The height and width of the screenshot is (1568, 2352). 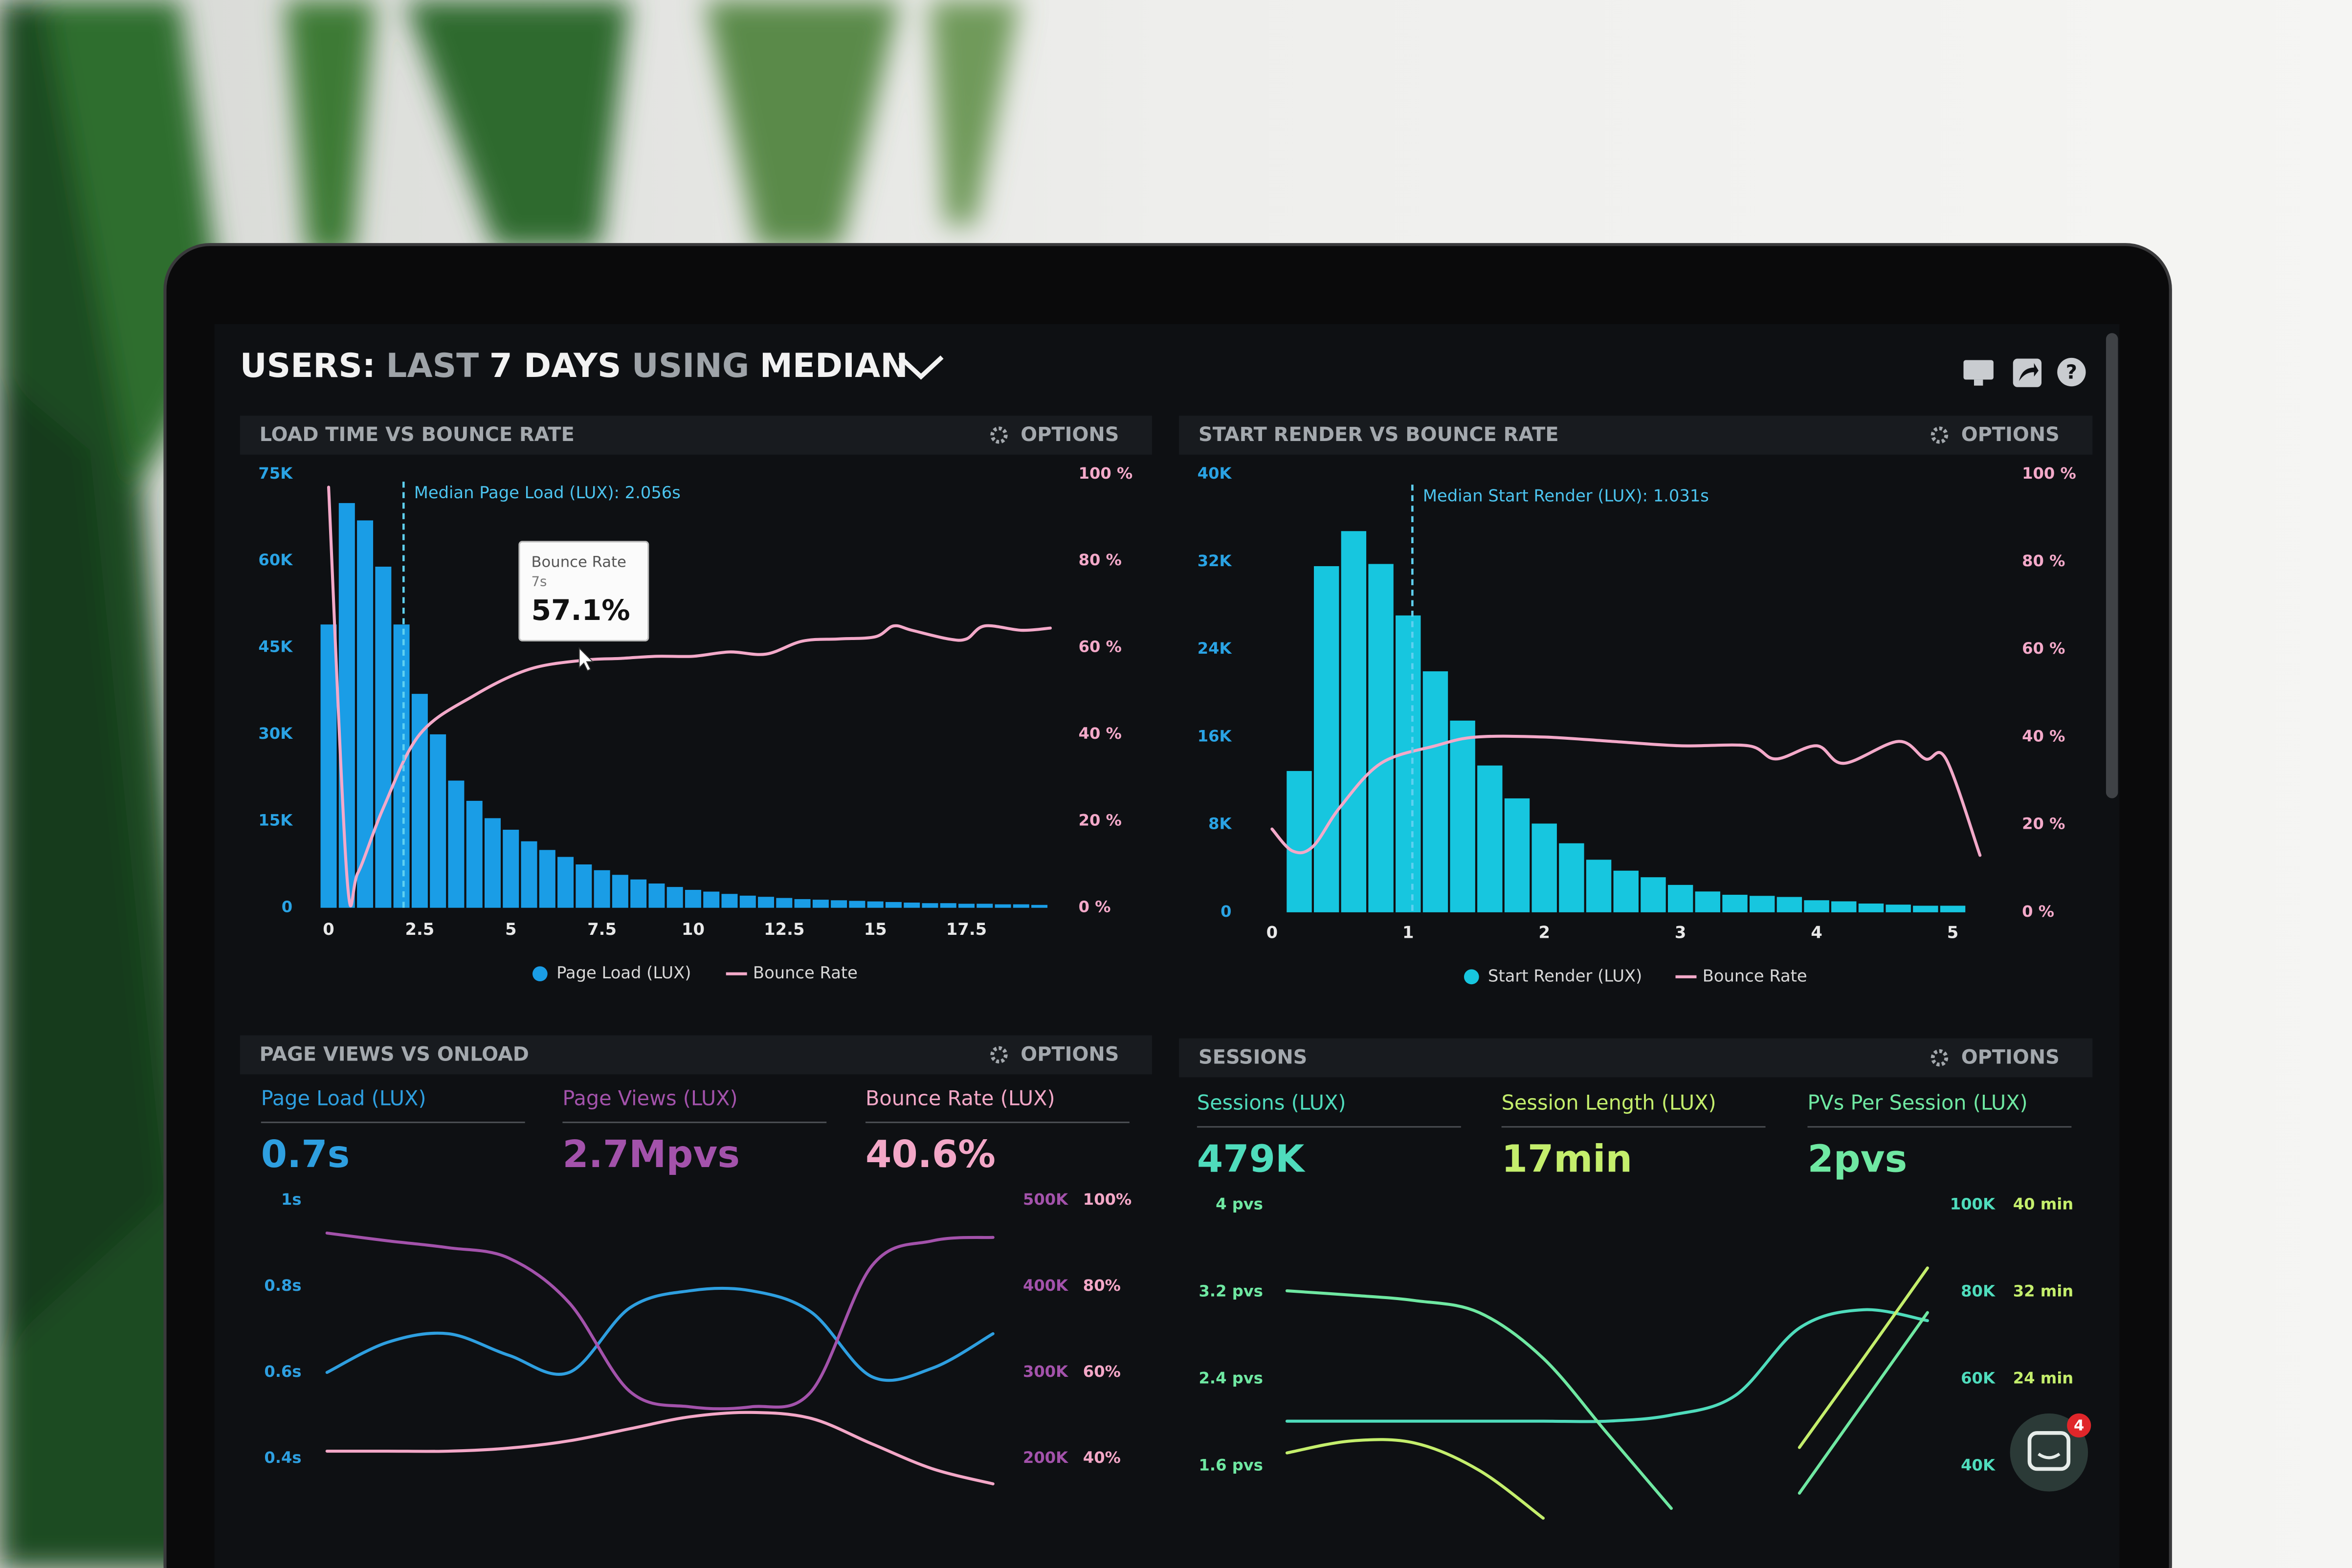 I want to click on stat-label: Session Length (LUX), so click(x=1609, y=1103).